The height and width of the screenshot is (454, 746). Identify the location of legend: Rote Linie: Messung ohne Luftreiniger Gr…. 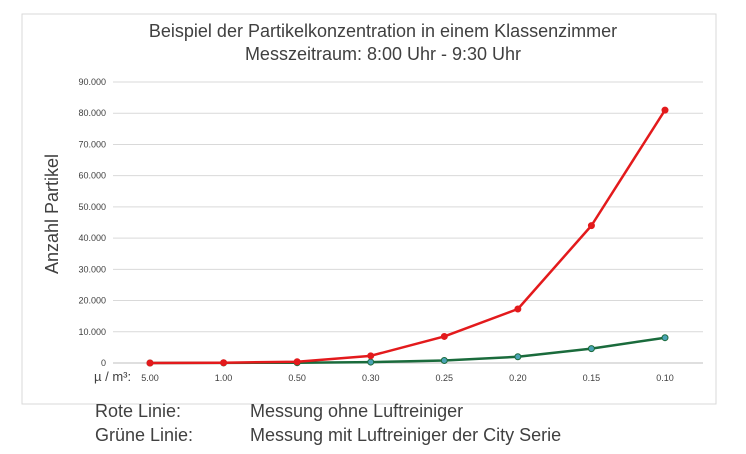
(328, 423).